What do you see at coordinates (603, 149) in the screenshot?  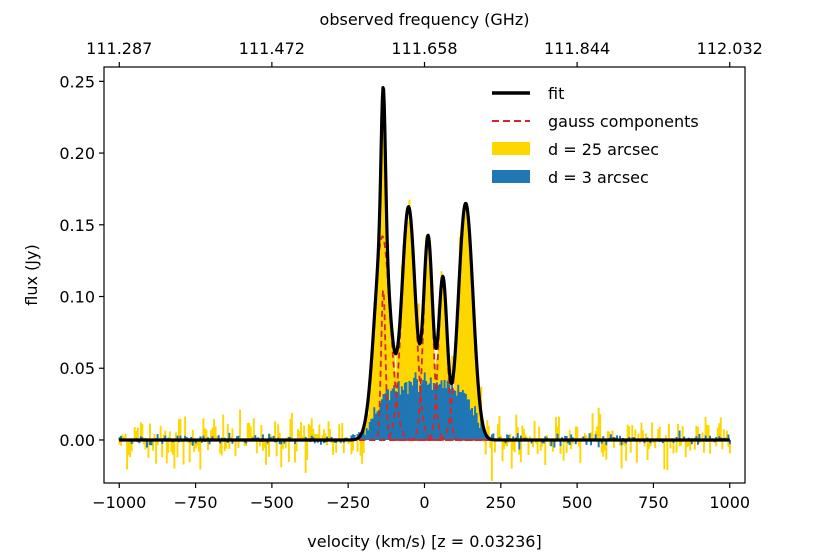 I see `legend-d25-label: d = 25 arcsec` at bounding box center [603, 149].